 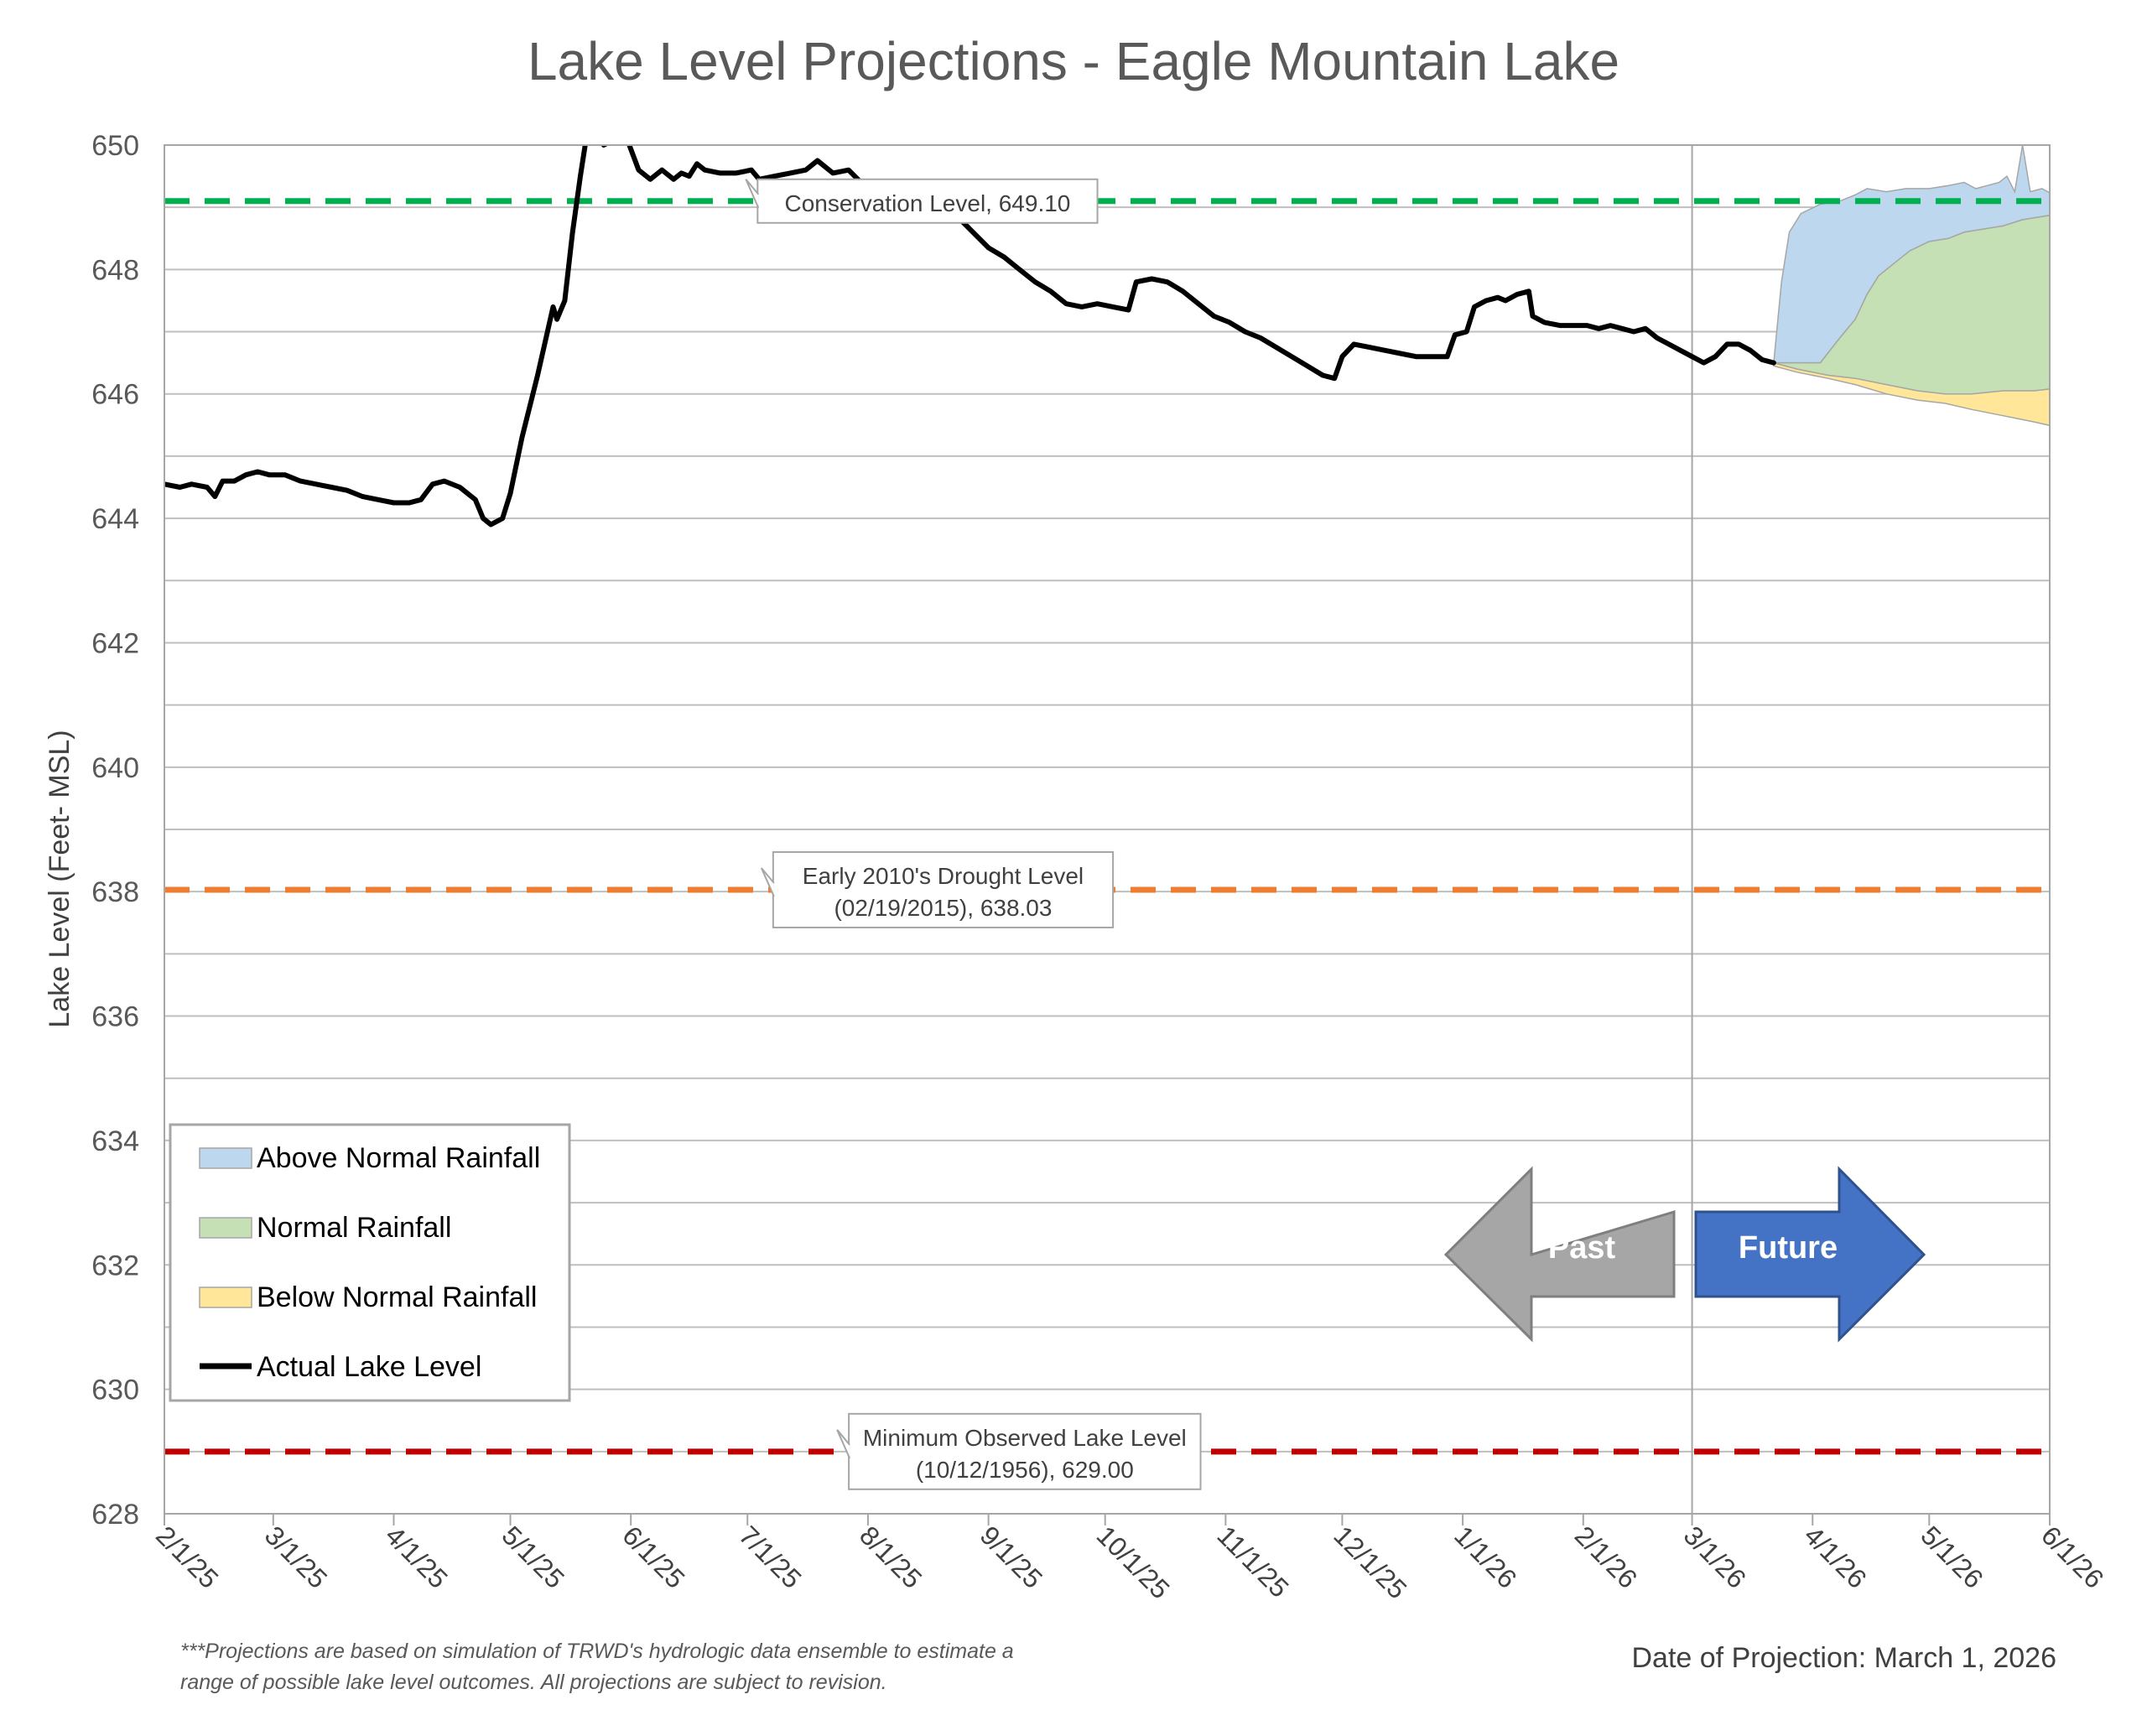 I want to click on callout-text-drought: (02/19/2015), 638.03, so click(x=943, y=908).